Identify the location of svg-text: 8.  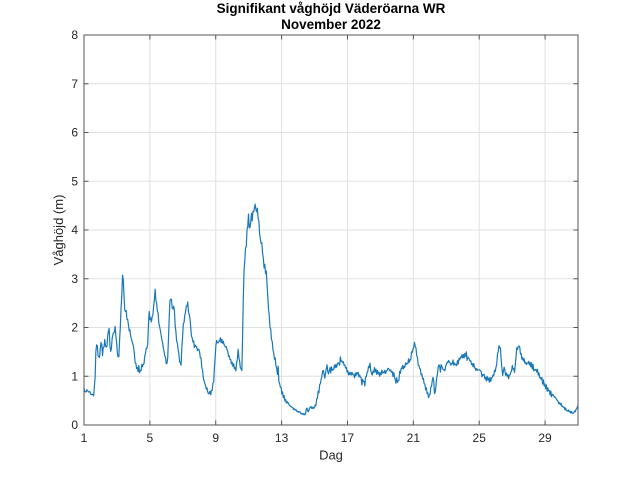
(74, 35).